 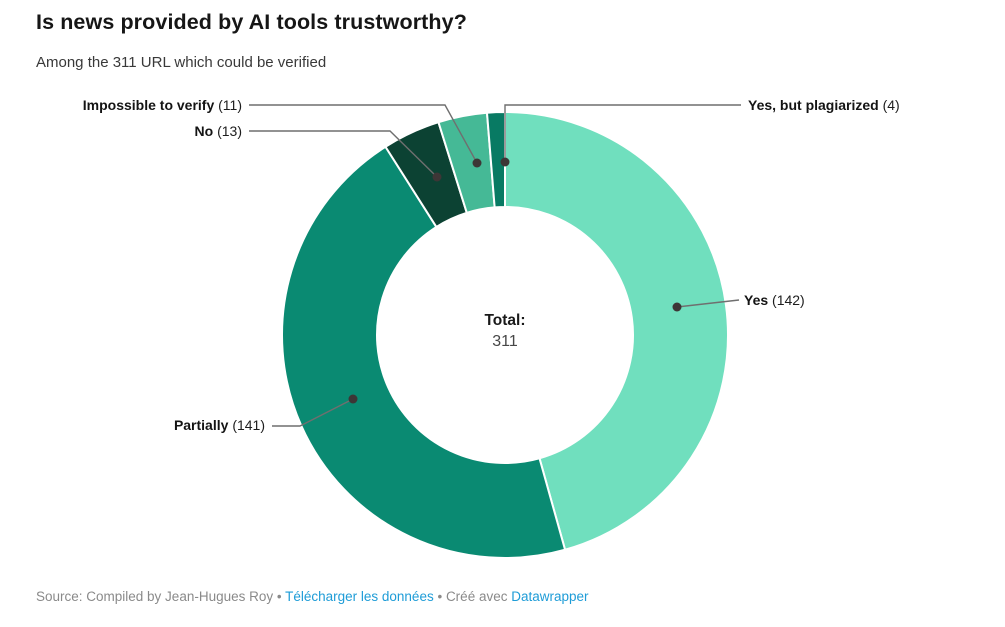 I want to click on callout-count: (141), so click(x=248, y=425).